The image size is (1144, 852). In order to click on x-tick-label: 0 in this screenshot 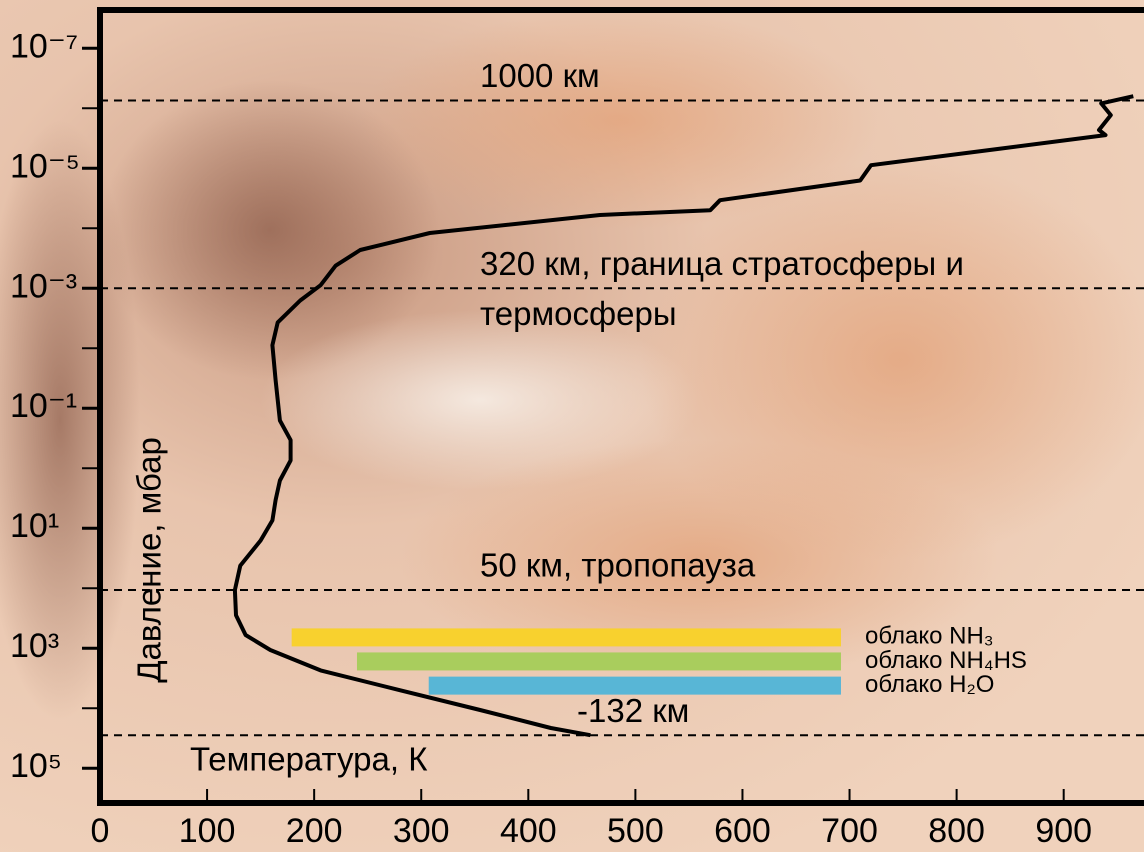, I will do `click(100, 831)`.